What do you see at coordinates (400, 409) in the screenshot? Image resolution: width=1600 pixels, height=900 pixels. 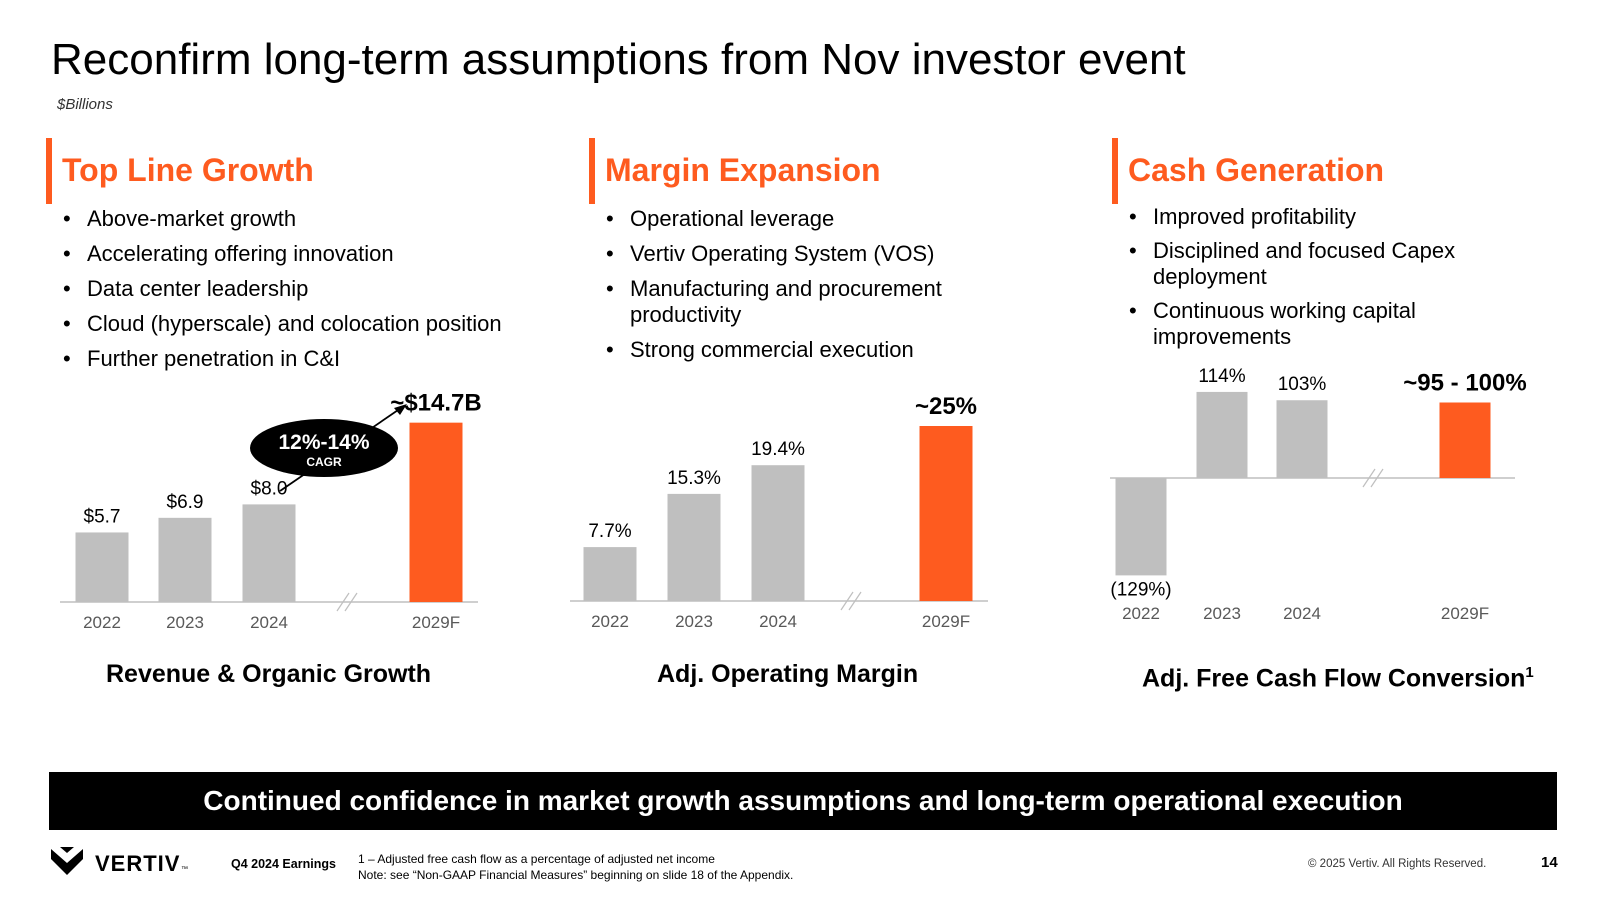 I see `cagr-arrow-head-icon` at bounding box center [400, 409].